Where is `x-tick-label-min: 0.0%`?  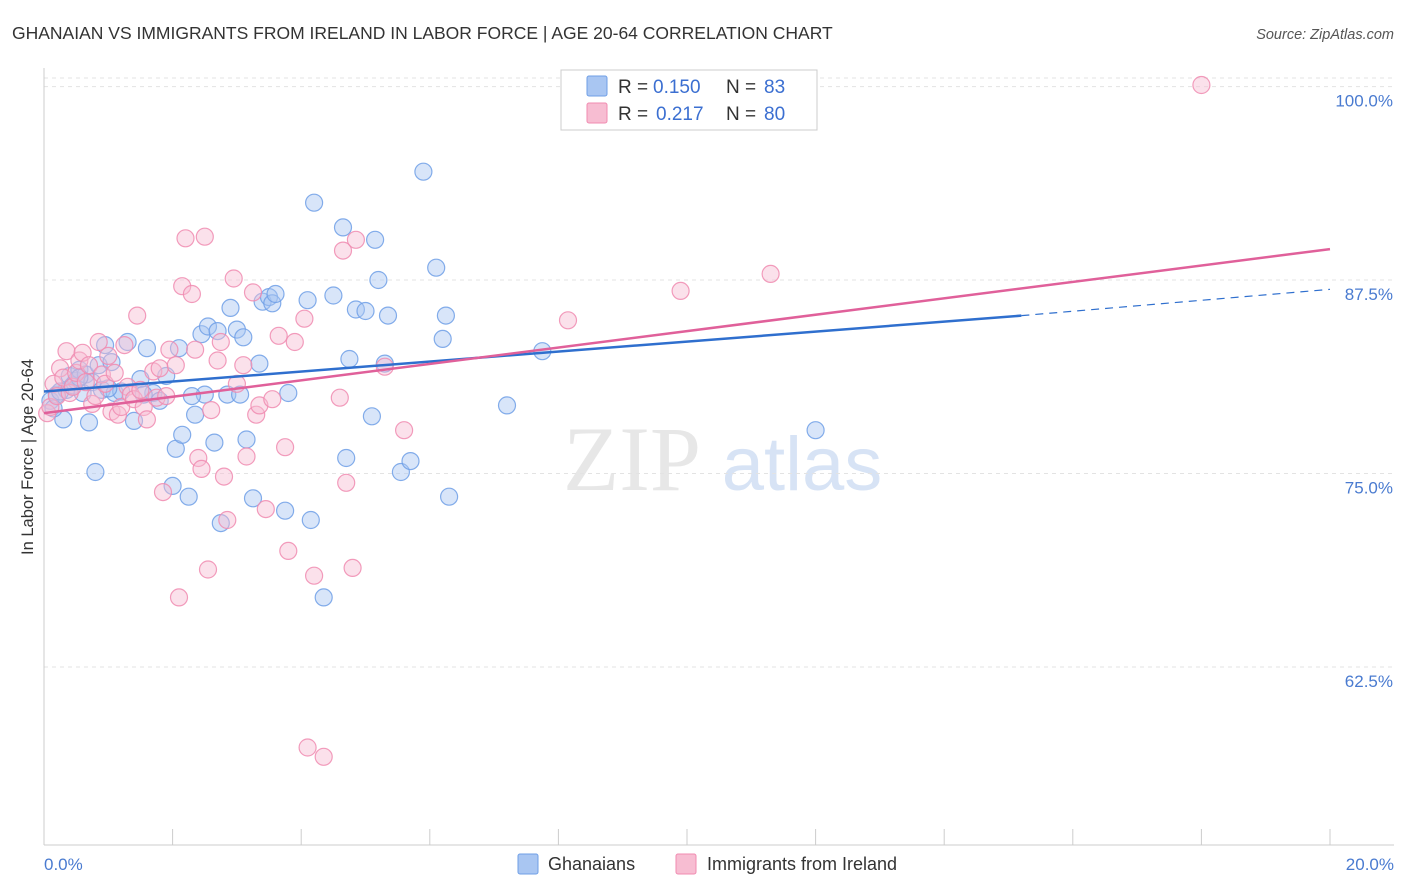 x-tick-label-min: 0.0% is located at coordinates (63, 864).